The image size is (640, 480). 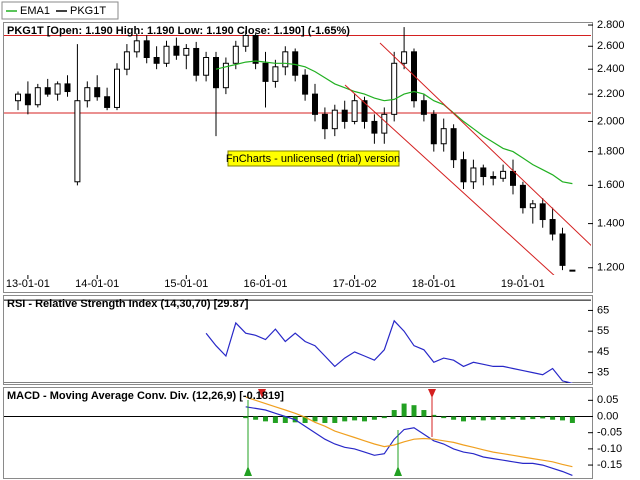 I want to click on x-tick-label: 16-01-01, so click(x=265, y=284).